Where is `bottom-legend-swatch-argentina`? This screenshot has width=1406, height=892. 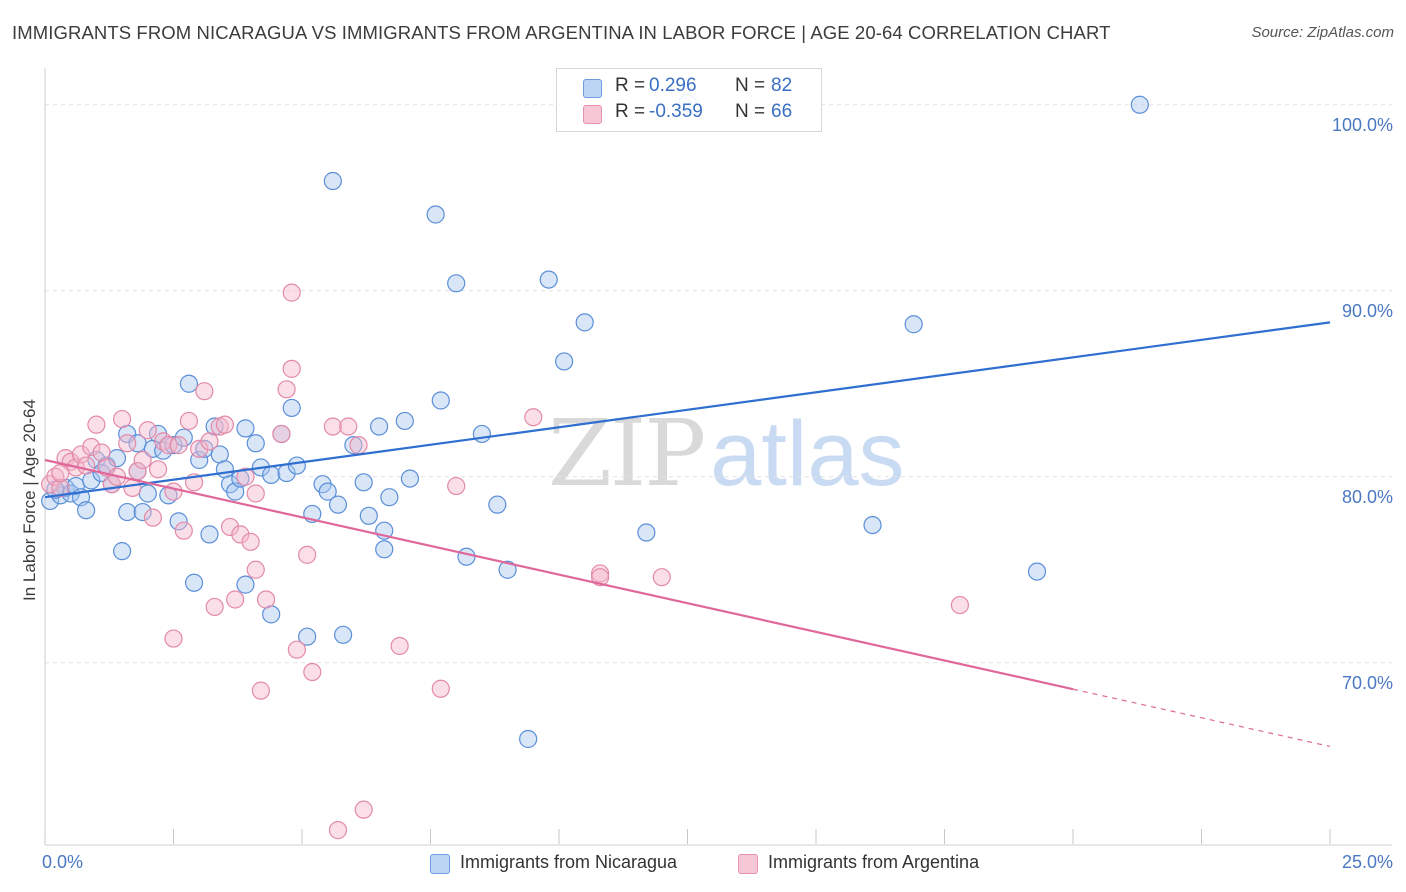
bottom-legend-swatch-argentina is located at coordinates (748, 864).